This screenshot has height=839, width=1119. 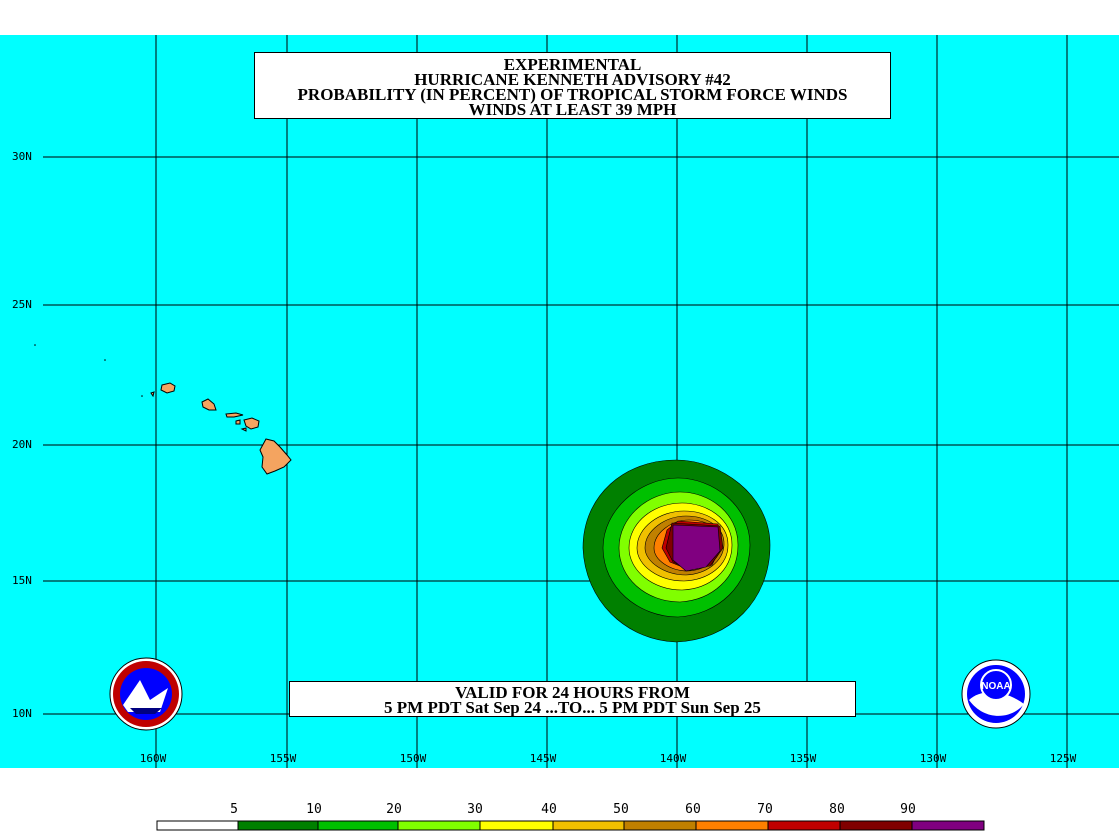 What do you see at coordinates (543, 758) in the screenshot?
I see `lon-label-145w: 145W` at bounding box center [543, 758].